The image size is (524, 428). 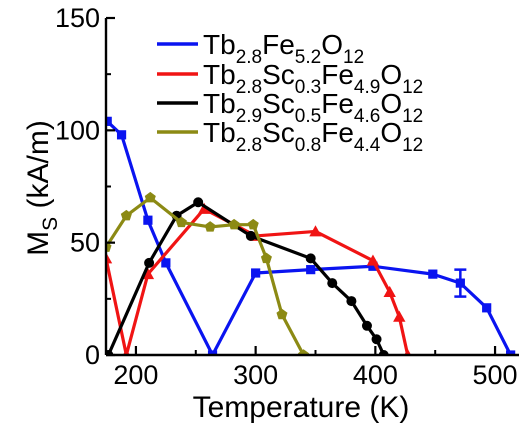 What do you see at coordinates (301, 407) in the screenshot?
I see `x-axis-title: Temperature (K)` at bounding box center [301, 407].